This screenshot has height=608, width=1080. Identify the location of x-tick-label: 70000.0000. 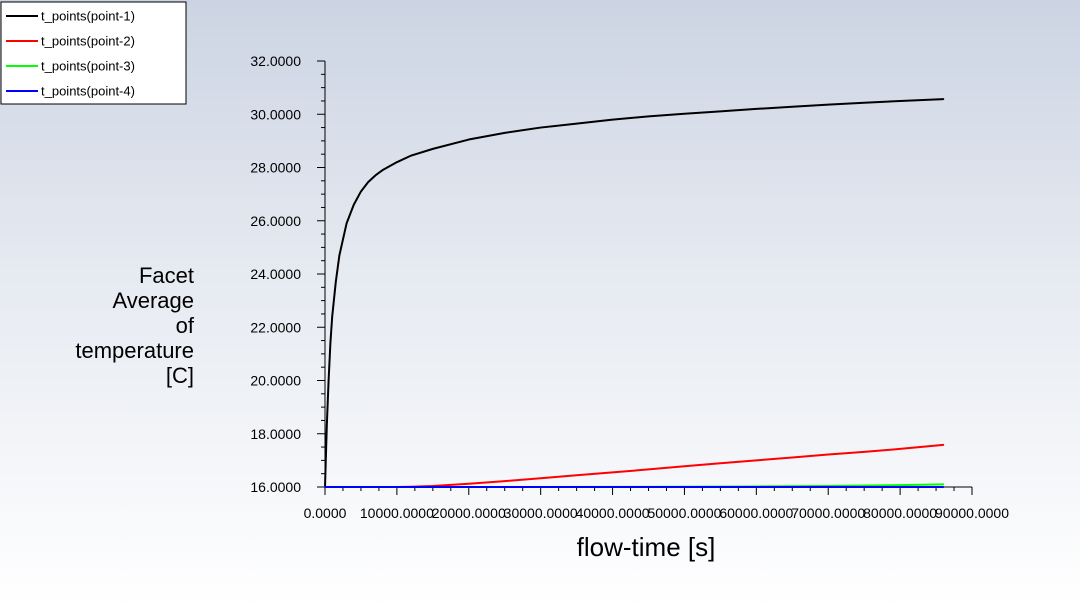
(828, 513).